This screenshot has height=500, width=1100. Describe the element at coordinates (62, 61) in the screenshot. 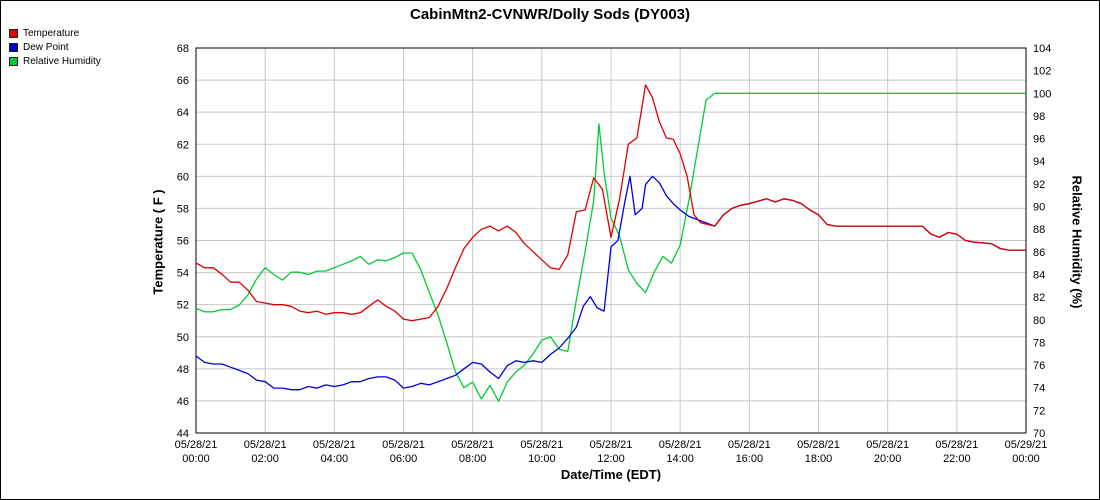

I see `legend-label-relative-humidity: Relative Humidity` at that location.